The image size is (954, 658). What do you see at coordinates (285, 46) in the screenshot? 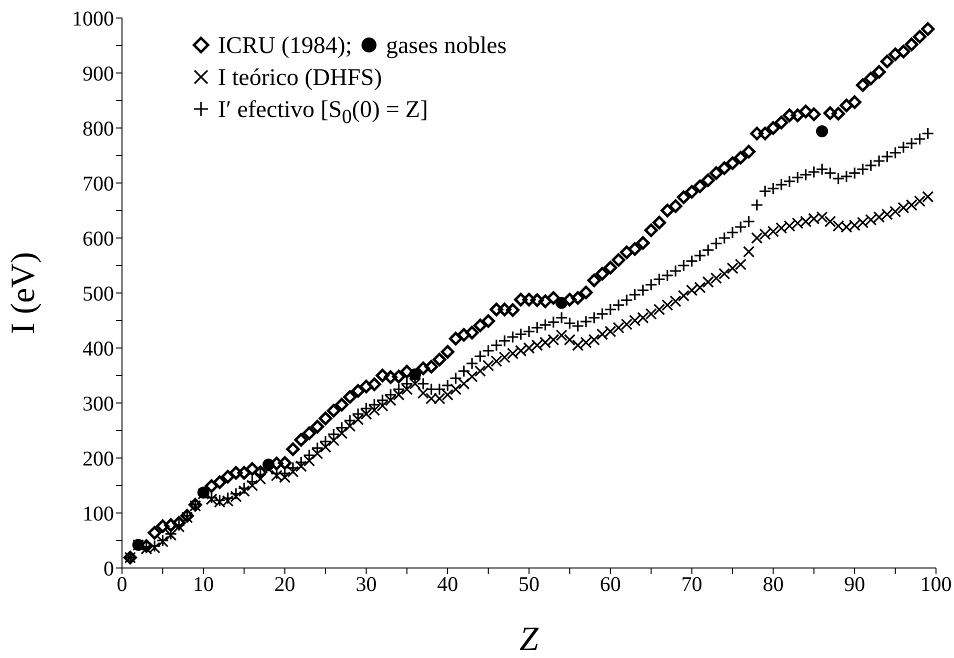
I see `legend-label: ICRU (1984);` at bounding box center [285, 46].